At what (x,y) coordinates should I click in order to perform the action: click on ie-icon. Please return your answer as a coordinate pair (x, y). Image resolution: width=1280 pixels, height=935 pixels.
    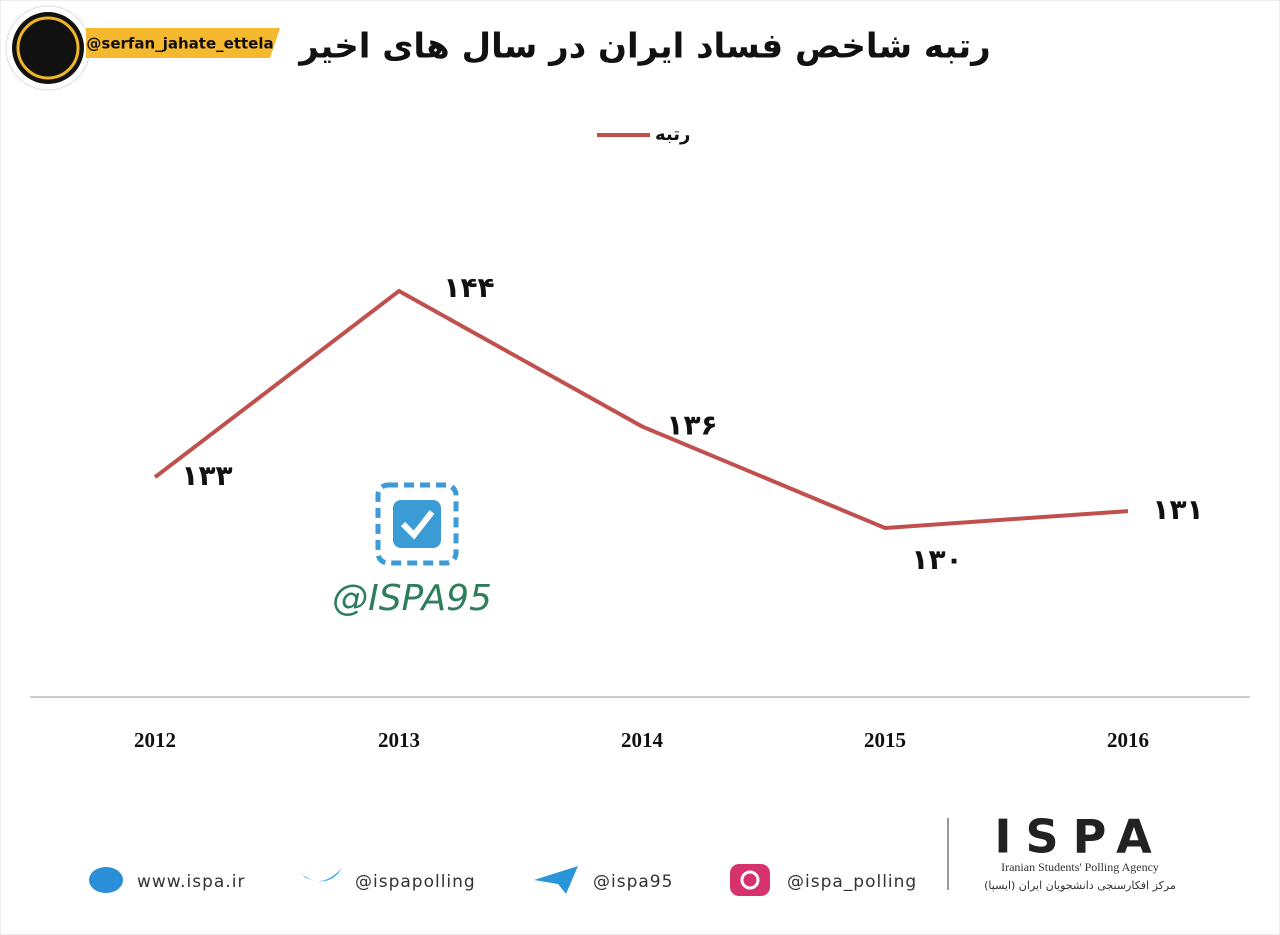
    Looking at the image, I should click on (106, 880).